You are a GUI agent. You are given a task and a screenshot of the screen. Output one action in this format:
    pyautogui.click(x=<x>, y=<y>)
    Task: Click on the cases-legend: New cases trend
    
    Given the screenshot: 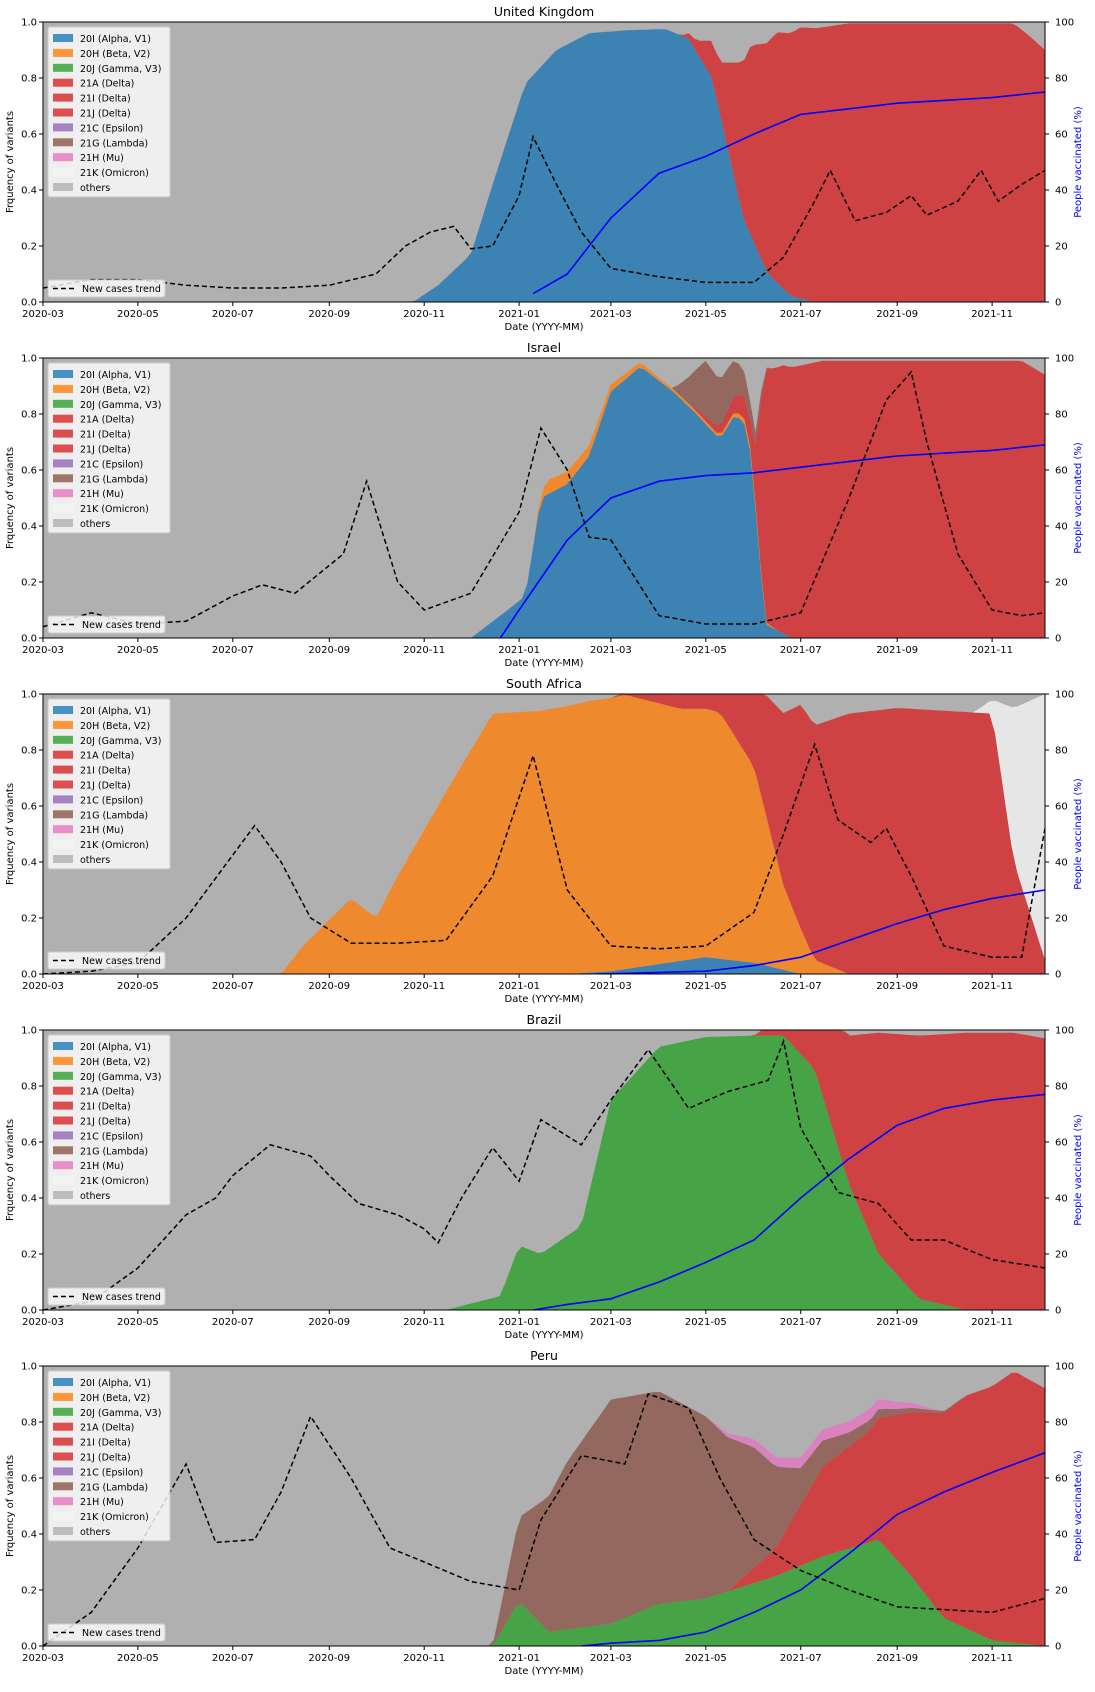 What is the action you would take?
    pyautogui.click(x=106, y=1632)
    